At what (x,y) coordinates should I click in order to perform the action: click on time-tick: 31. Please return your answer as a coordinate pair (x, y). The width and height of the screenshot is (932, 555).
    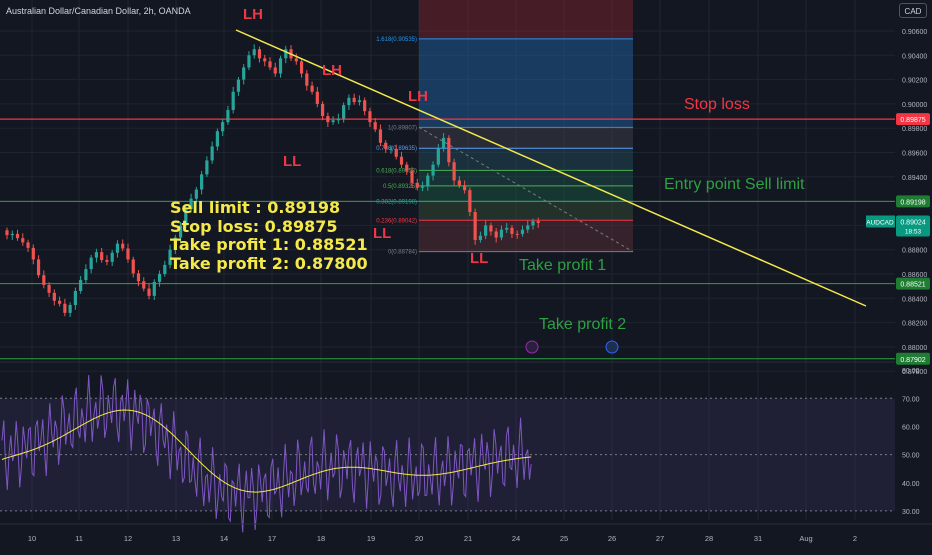
    Looking at the image, I should click on (758, 538).